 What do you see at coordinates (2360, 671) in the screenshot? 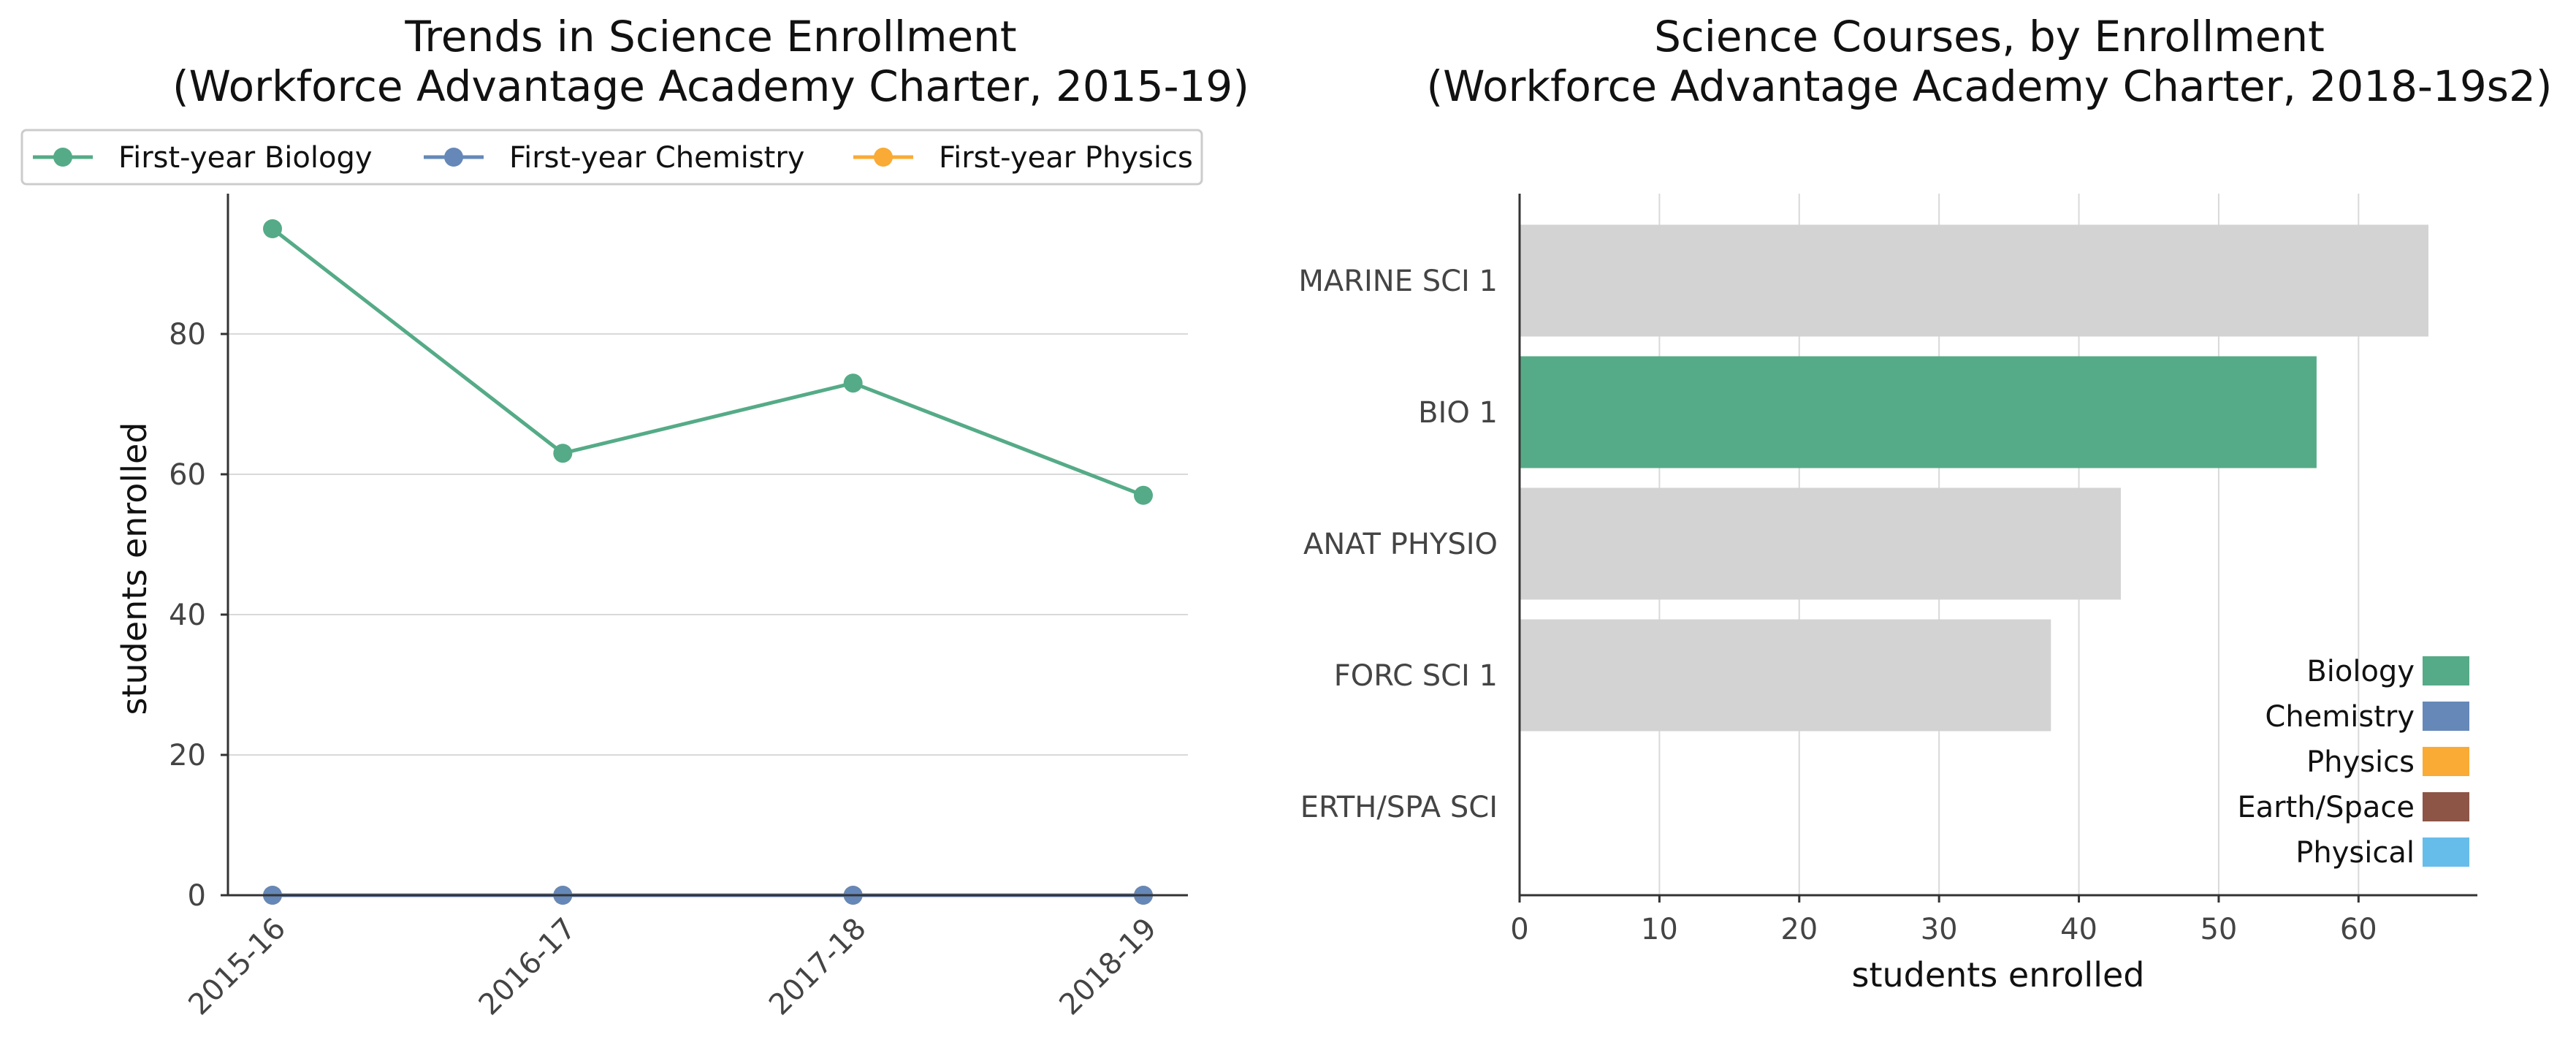
I see `bar-chart-legend-label: Biology` at bounding box center [2360, 671].